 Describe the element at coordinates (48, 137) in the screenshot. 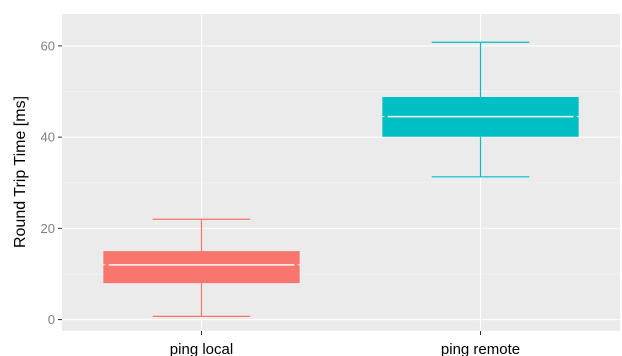

I see `y-tick-label: 40` at that location.